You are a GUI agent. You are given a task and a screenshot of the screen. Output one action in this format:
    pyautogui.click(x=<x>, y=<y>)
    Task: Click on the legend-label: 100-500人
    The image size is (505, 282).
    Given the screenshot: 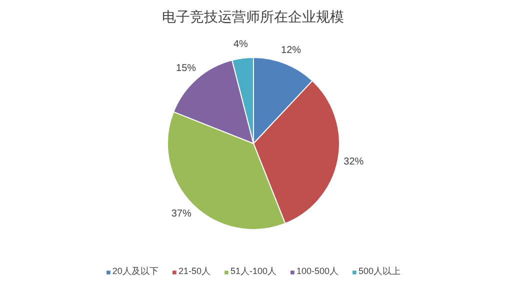 What is the action you would take?
    pyautogui.click(x=317, y=271)
    